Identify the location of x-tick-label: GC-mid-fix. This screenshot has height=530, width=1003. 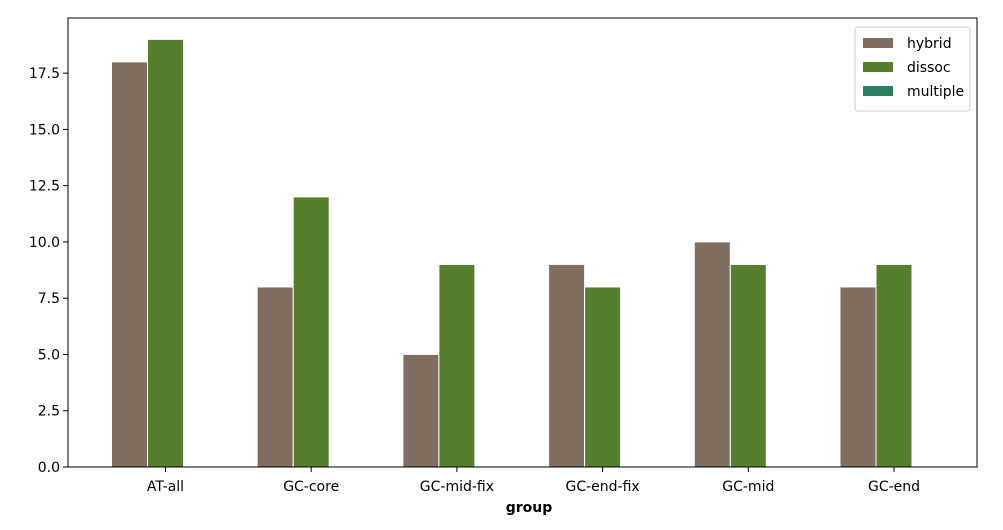
(457, 487).